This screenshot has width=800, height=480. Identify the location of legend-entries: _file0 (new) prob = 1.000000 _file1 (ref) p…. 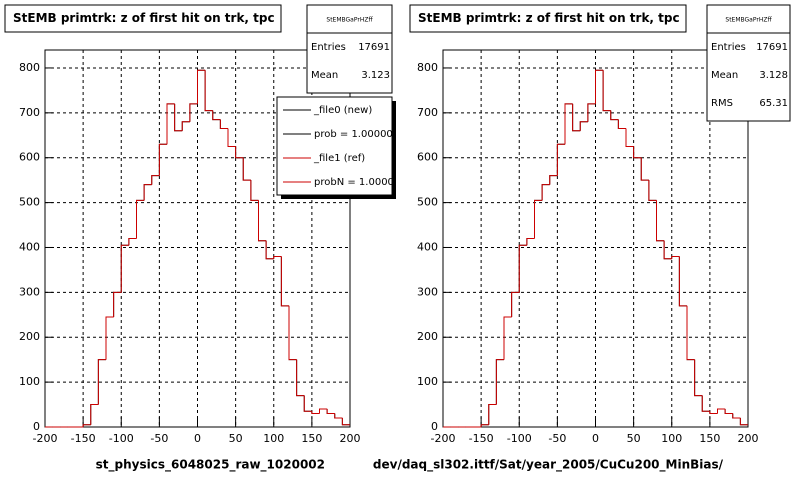
(345, 146).